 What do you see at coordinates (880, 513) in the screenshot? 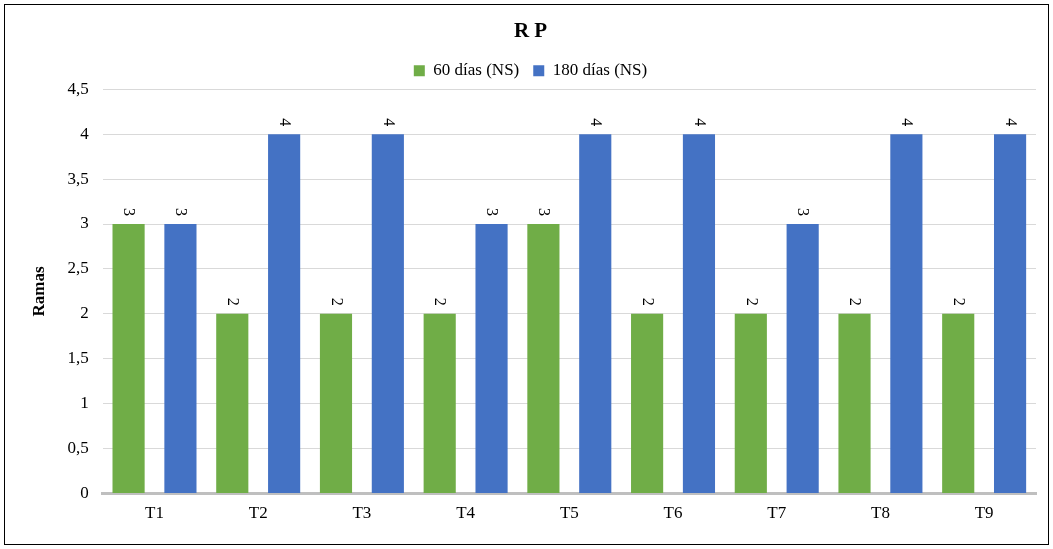
I see `x-tick-label: T8` at bounding box center [880, 513].